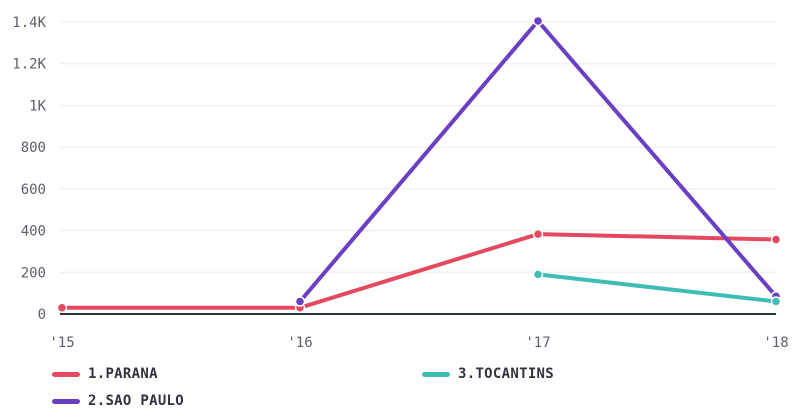 The width and height of the screenshot is (792, 410). What do you see at coordinates (537, 343) in the screenshot?
I see `x-tick-label: '17` at bounding box center [537, 343].